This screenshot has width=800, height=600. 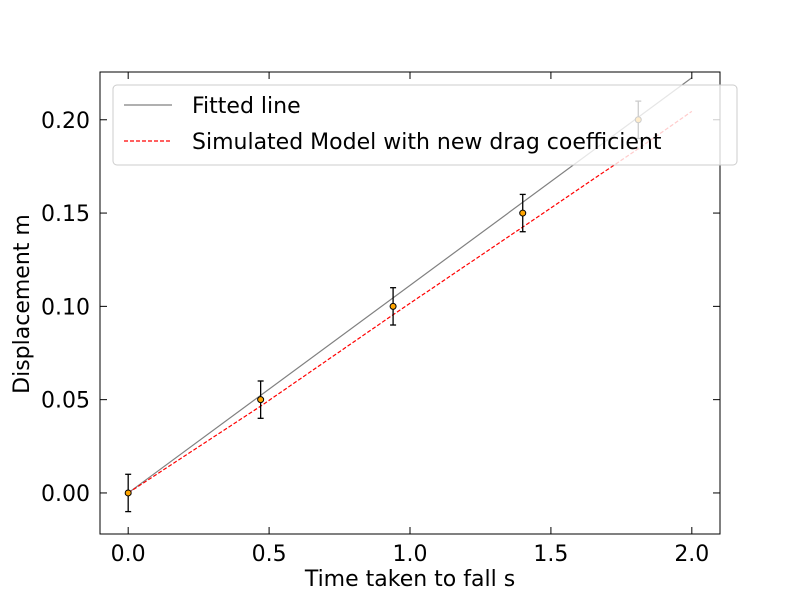 What do you see at coordinates (65, 494) in the screenshot?
I see `y-tick-label: 0.00` at bounding box center [65, 494].